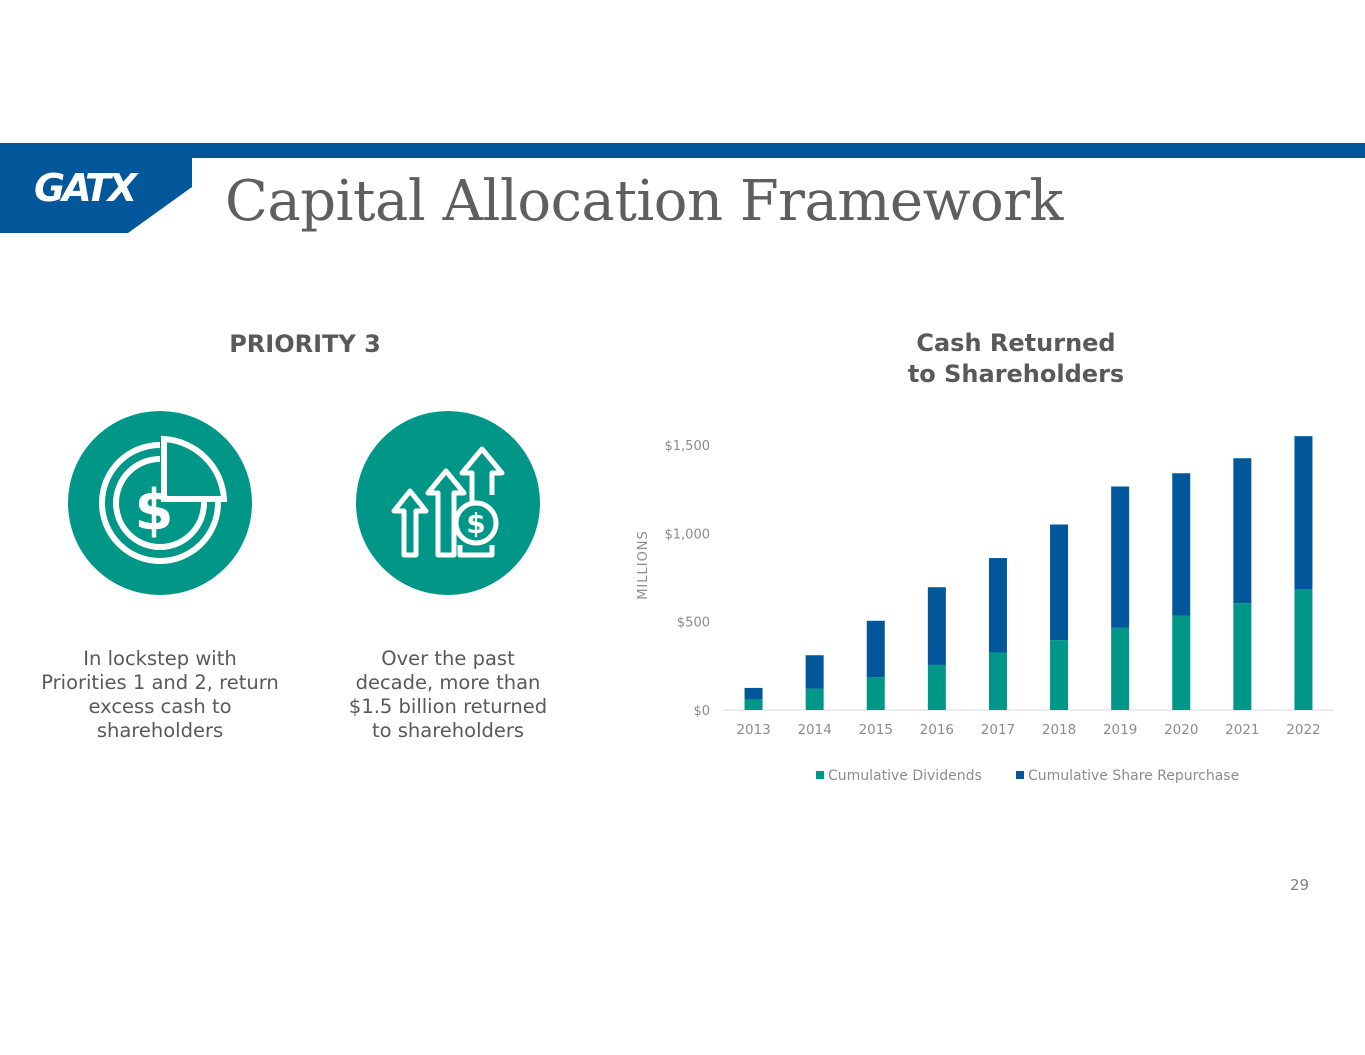 The image size is (1365, 1055). I want to click on dollar-coin-icon: $, so click(160, 503).